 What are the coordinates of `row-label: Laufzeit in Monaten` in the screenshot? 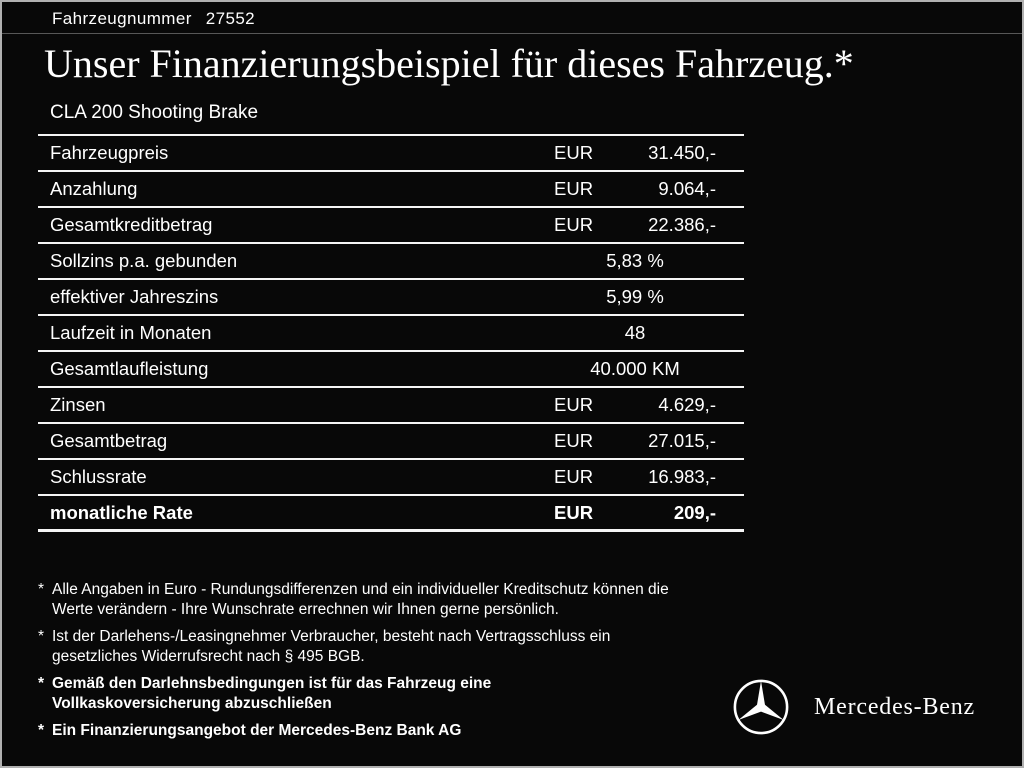 It's located at (131, 332).